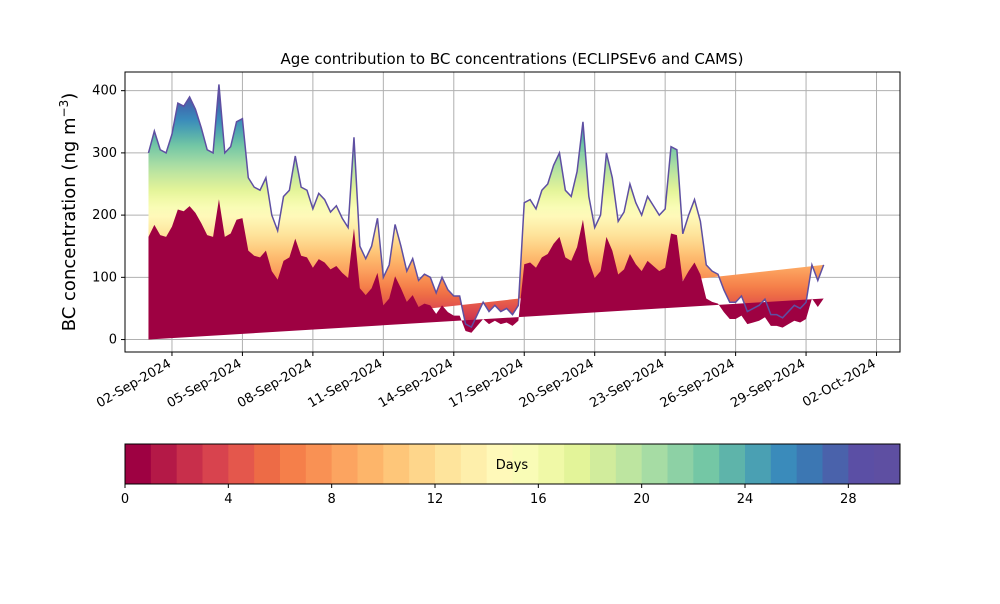 This screenshot has height=604, width=1000. Describe the element at coordinates (228, 499) in the screenshot. I see `colorbar-tick-label: 4` at that location.